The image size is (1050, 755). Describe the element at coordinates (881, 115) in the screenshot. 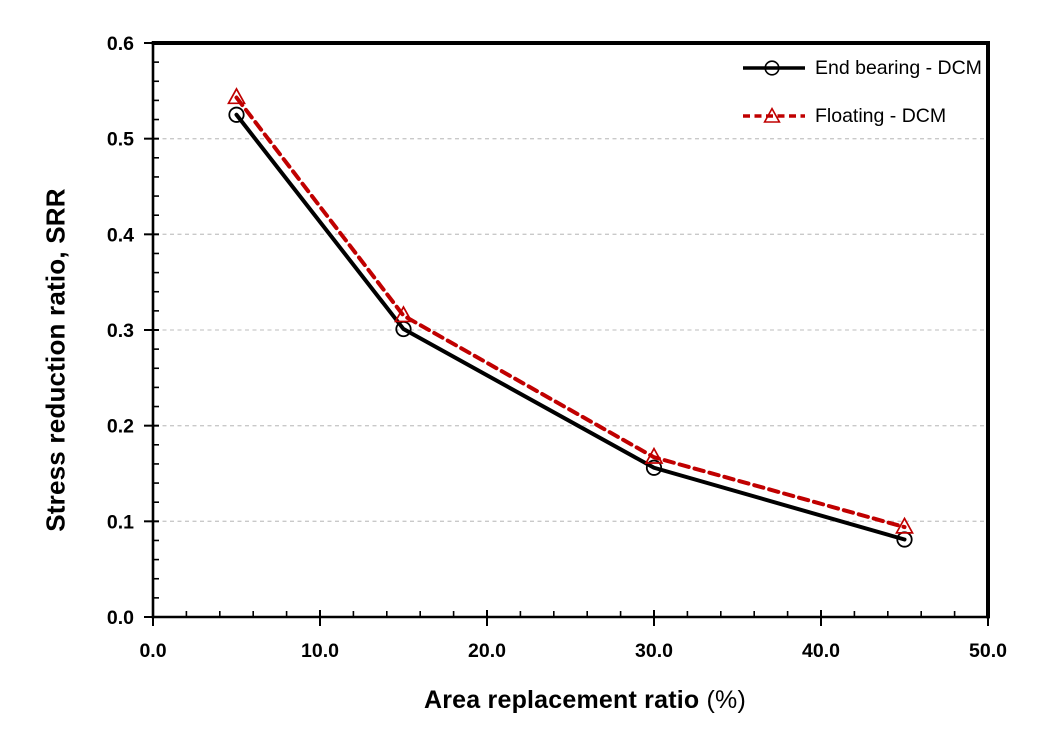

I see `legend-label-floating: Floating - DCM` at that location.